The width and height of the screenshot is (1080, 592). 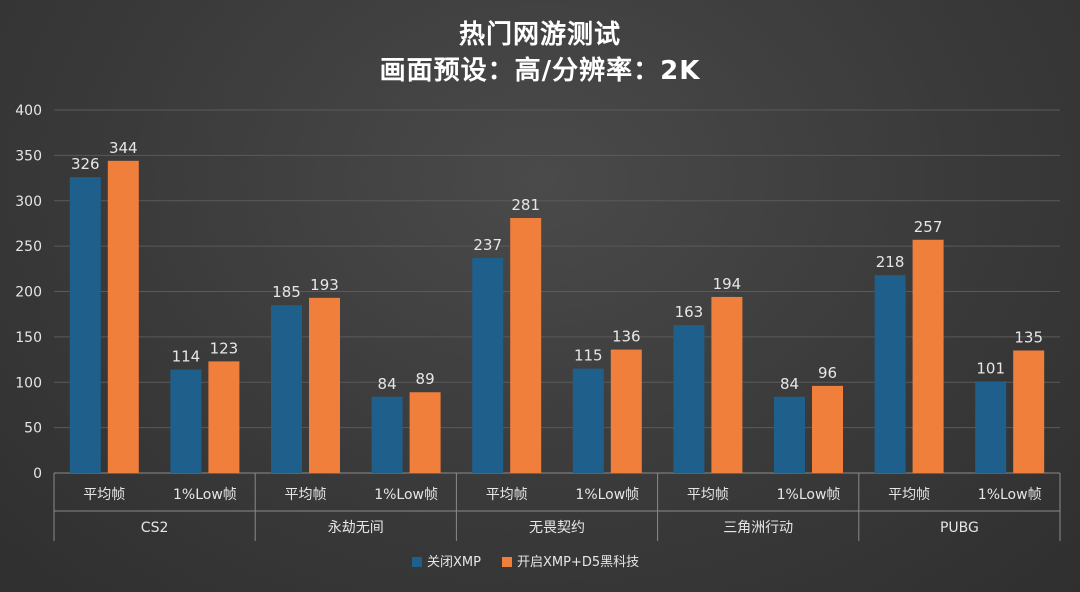 I want to click on legend-swatch-xmp-off, so click(x=417, y=562).